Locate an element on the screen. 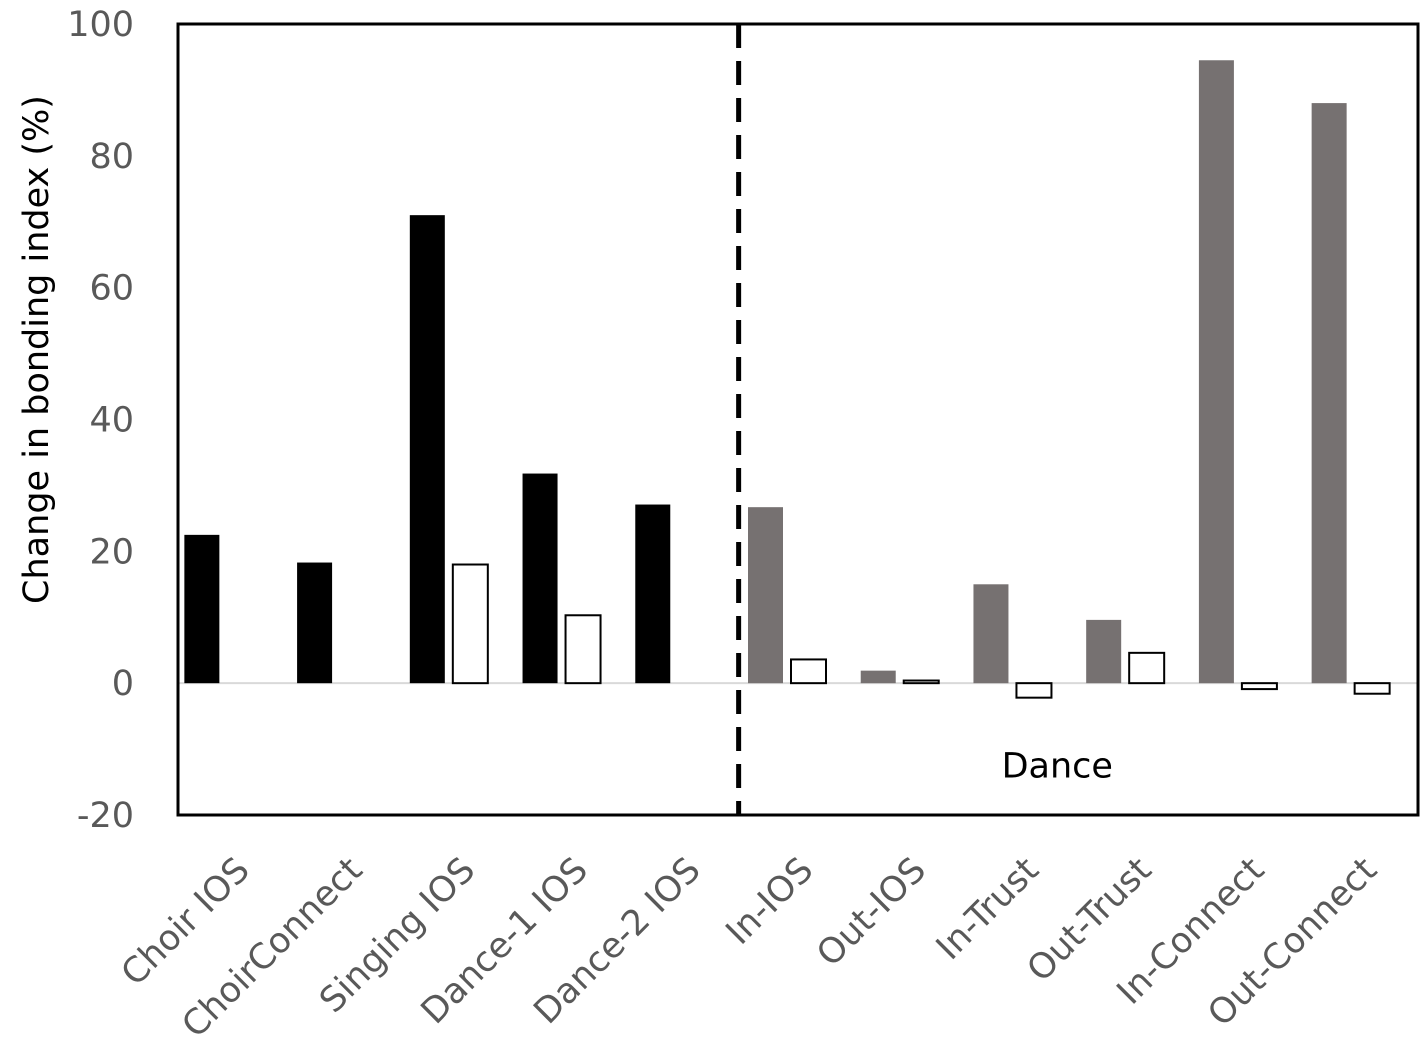 The image size is (1420, 1056). bar-series-2-in-connect is located at coordinates (1259, 686).